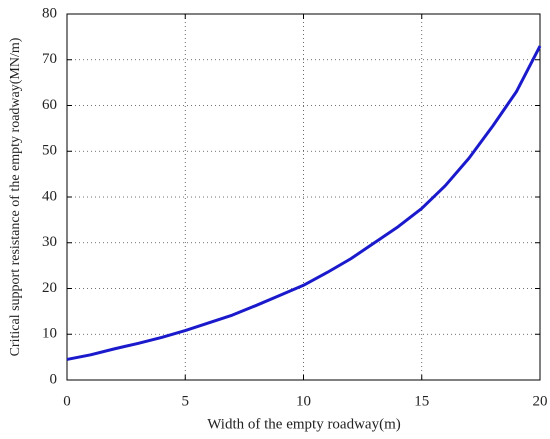 Image resolution: width=550 pixels, height=439 pixels. I want to click on y-tick-label: 70, so click(49, 59).